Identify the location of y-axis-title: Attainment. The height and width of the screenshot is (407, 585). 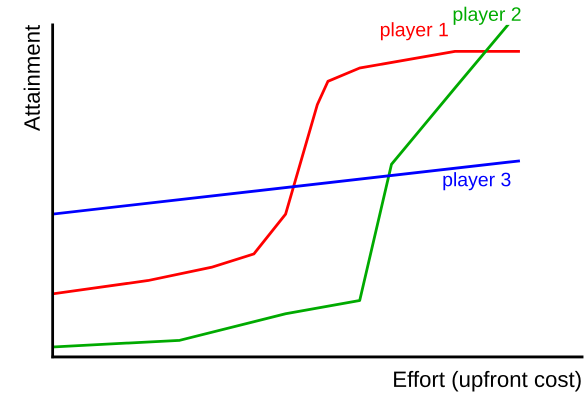
(32, 78).